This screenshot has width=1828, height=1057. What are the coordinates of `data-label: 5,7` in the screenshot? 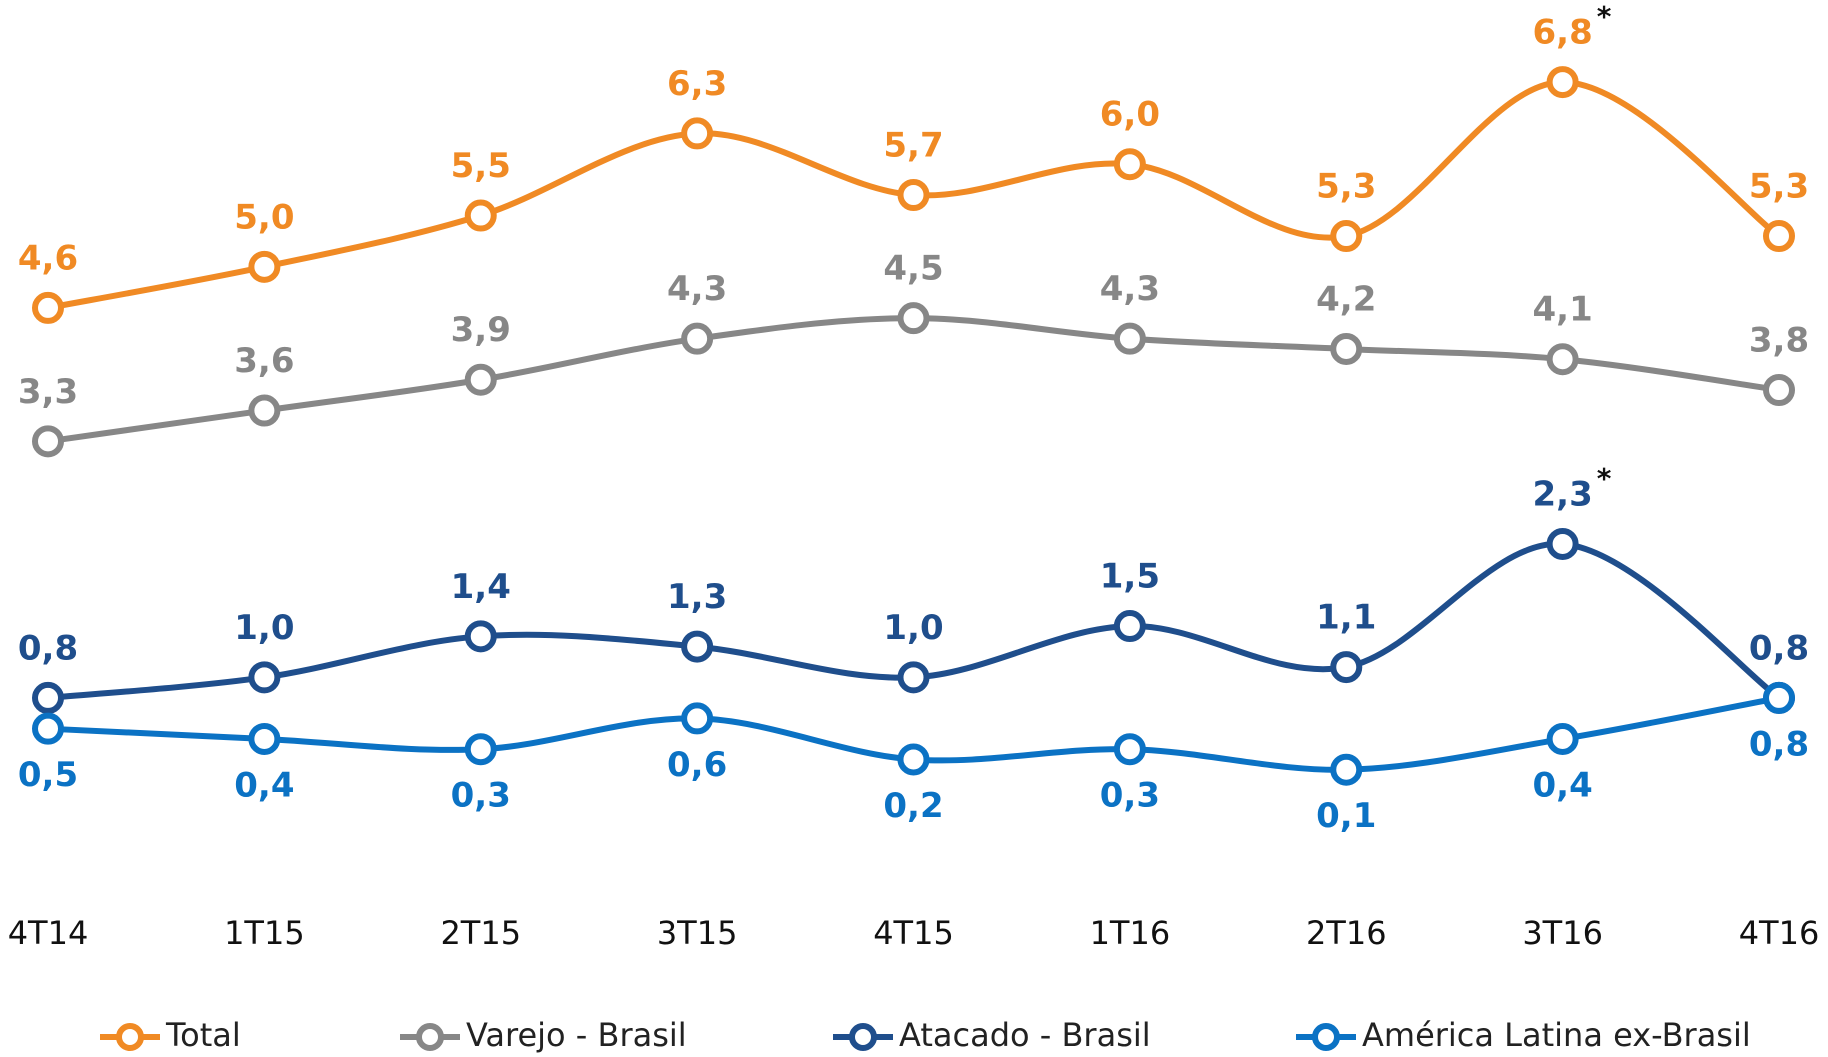 It's located at (913, 146).